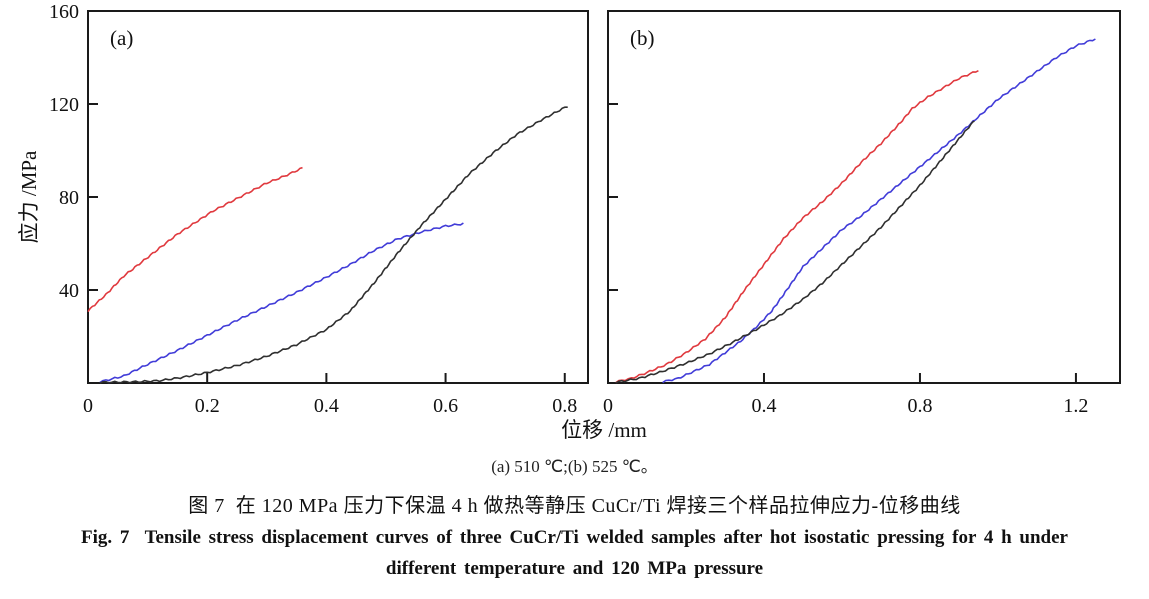 The width and height of the screenshot is (1149, 599). What do you see at coordinates (69, 291) in the screenshot?
I see `y-tick-label: 40` at bounding box center [69, 291].